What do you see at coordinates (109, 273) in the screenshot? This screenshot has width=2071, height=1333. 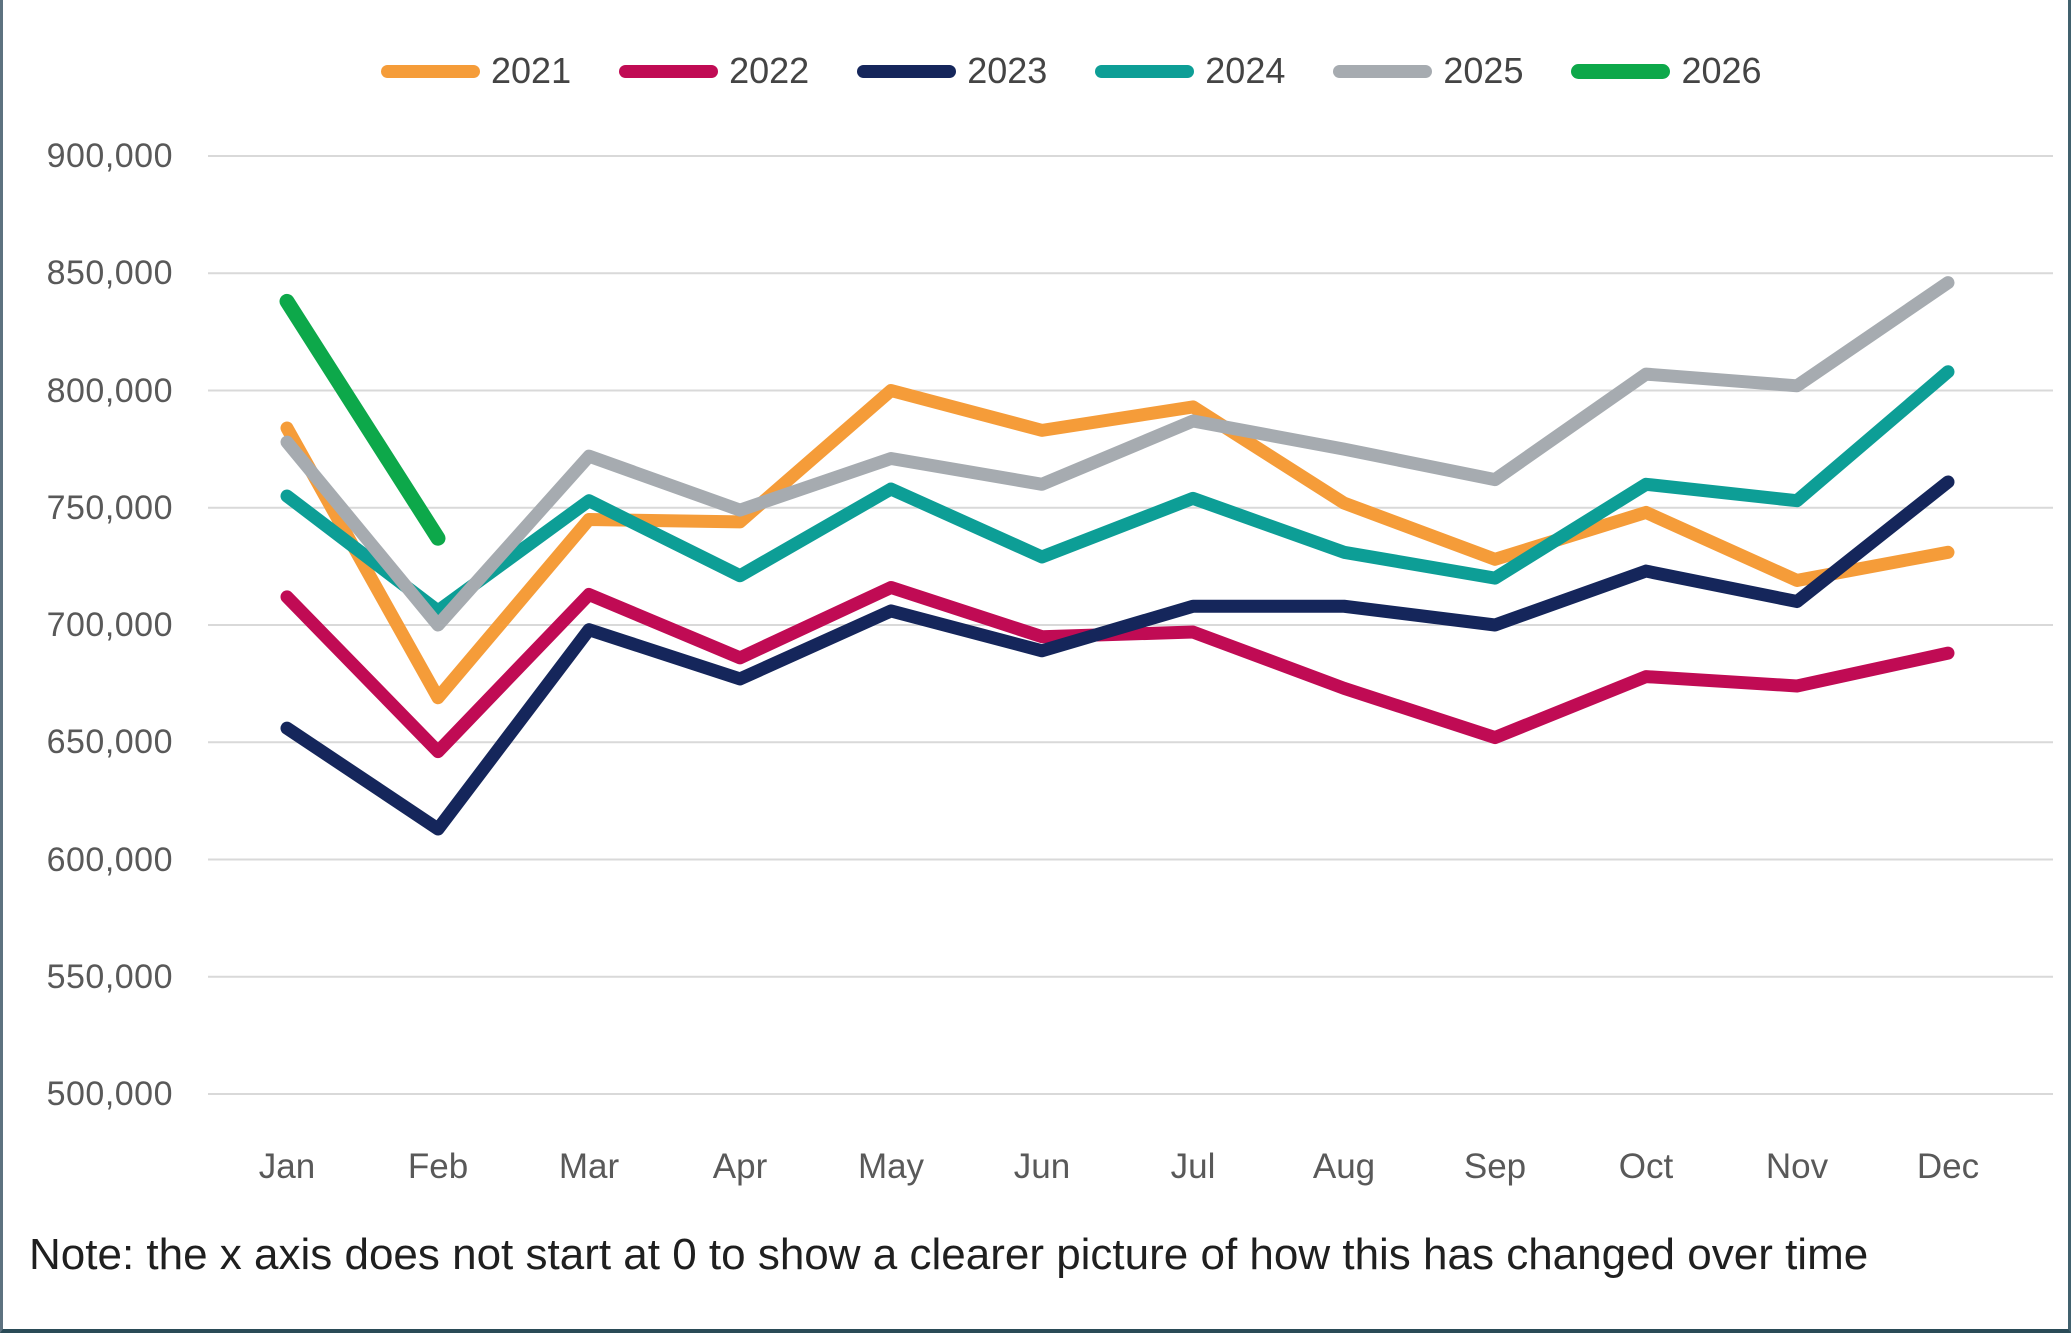 I see `y-axis-tick-label: 850,000` at bounding box center [109, 273].